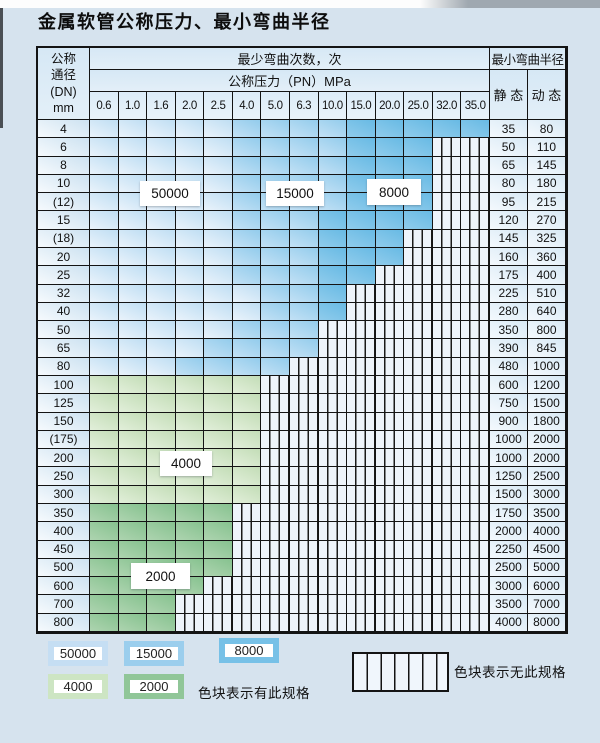 The width and height of the screenshot is (600, 743). I want to click on static-header: 静 态, so click(508, 95).